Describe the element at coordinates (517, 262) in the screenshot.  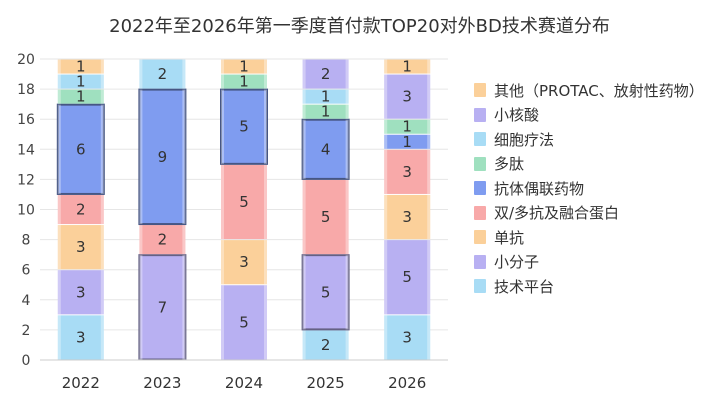
I see `legend-label: 小分子` at that location.